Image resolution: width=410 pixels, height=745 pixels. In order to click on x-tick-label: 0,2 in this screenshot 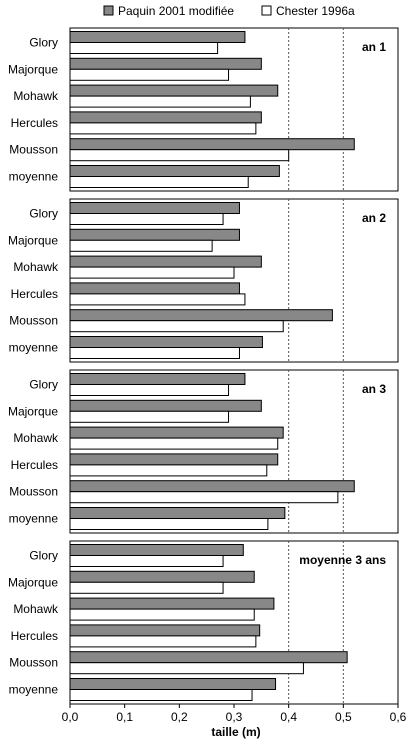, I will do `click(179, 717)`.